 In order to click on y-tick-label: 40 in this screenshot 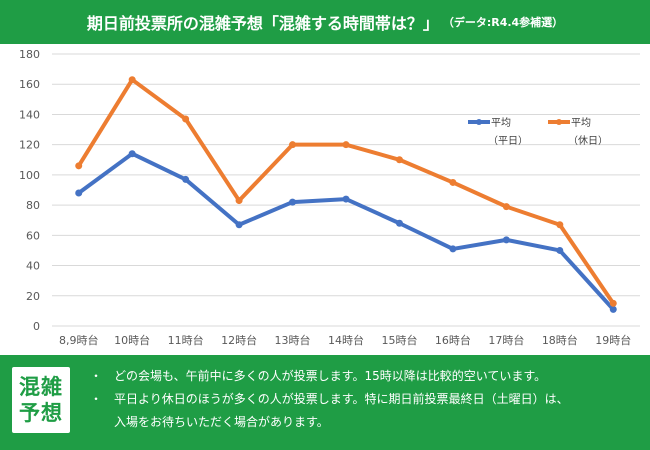, I will do `click(33, 266)`.